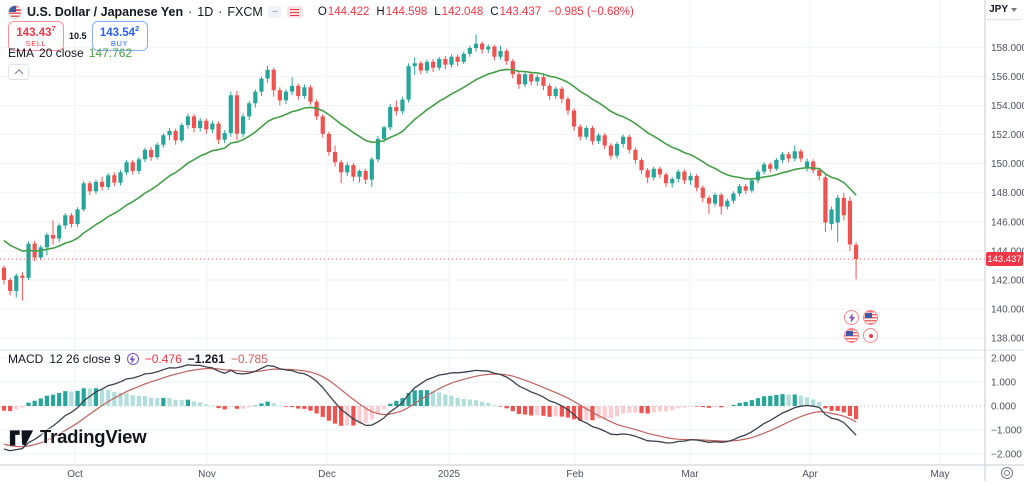 The width and height of the screenshot is (1024, 486). Describe the element at coordinates (575, 474) in the screenshot. I see `svg-text: Feb` at that location.